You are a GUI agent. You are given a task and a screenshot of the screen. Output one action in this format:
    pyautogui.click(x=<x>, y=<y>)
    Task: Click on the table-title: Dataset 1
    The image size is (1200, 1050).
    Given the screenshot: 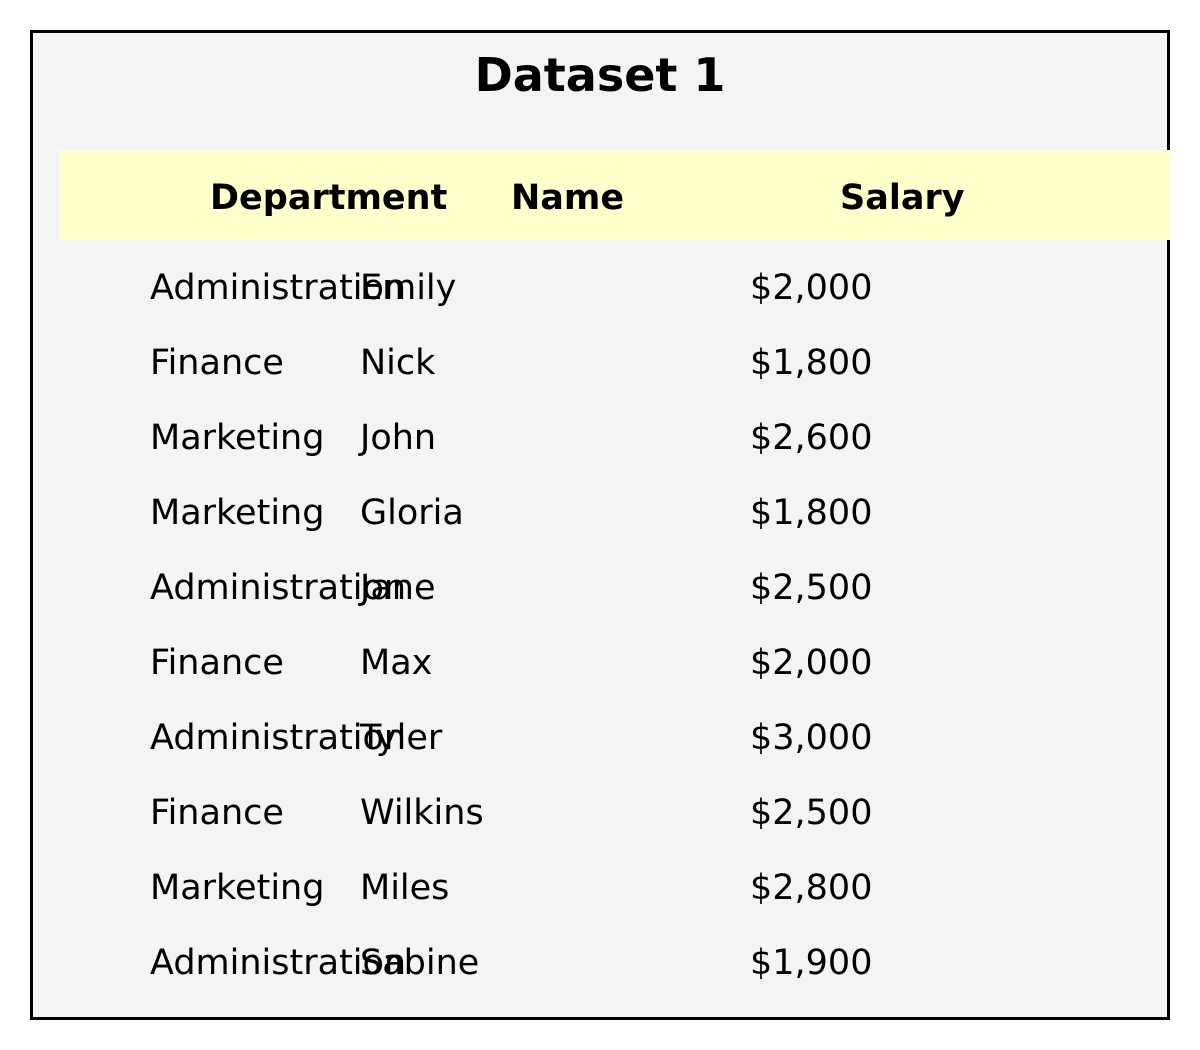 What is the action you would take?
    pyautogui.click(x=600, y=75)
    